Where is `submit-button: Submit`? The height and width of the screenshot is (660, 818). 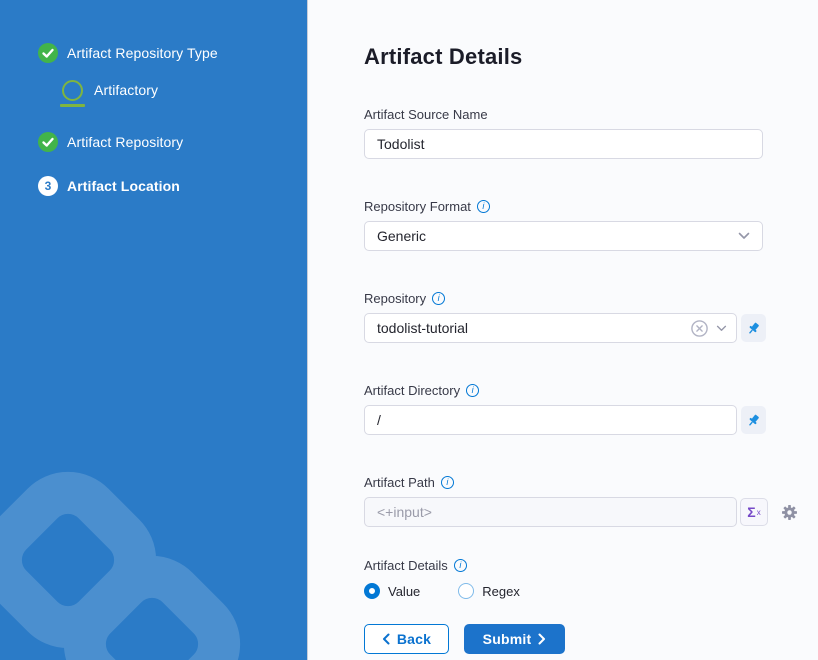 submit-button: Submit is located at coordinates (514, 639).